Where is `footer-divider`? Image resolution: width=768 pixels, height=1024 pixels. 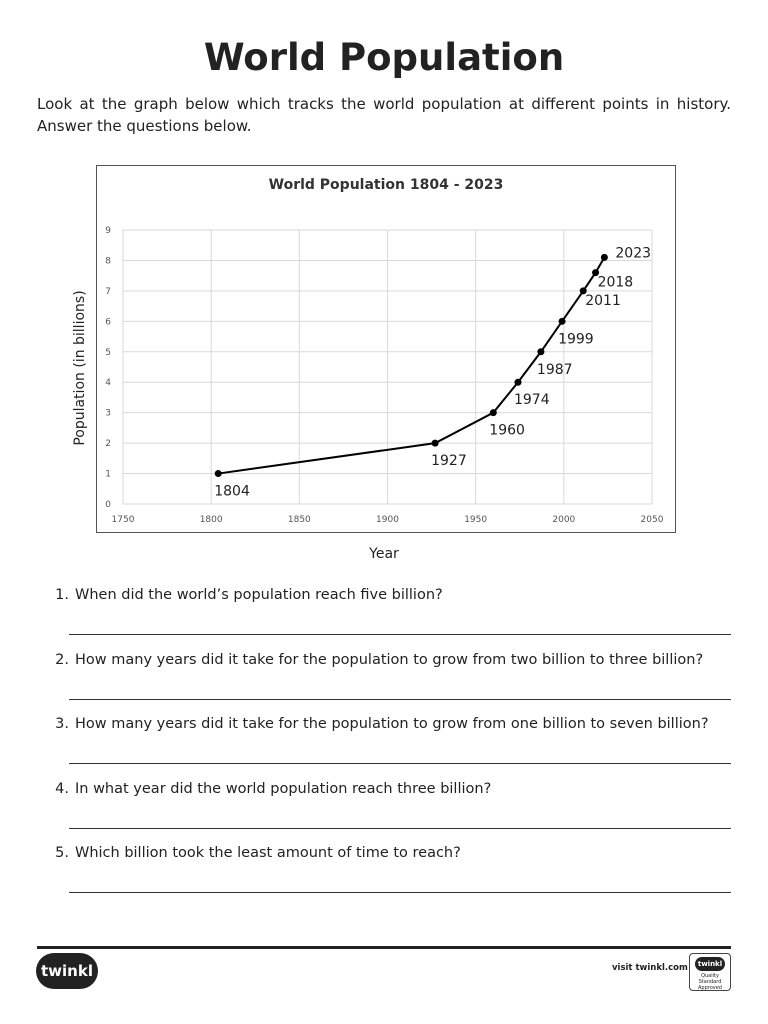
footer-divider is located at coordinates (384, 947).